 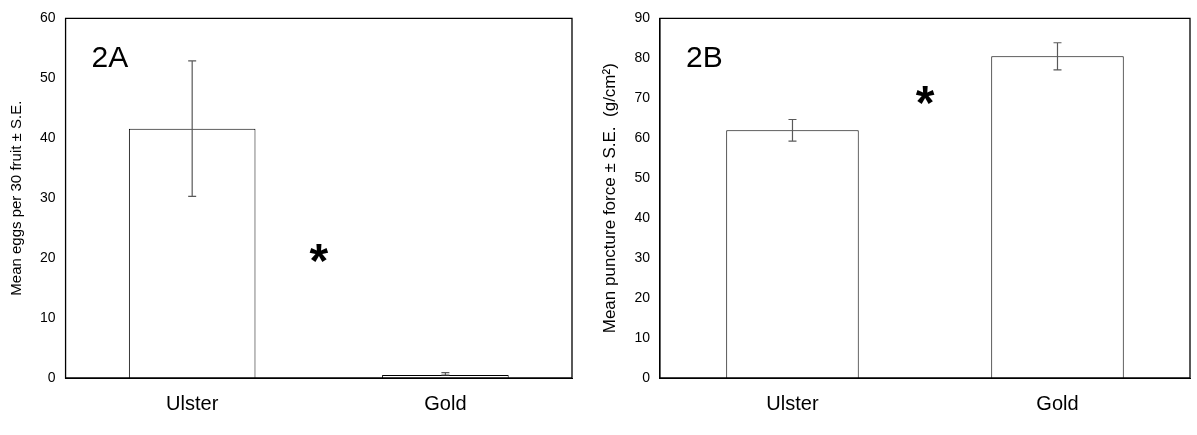 What do you see at coordinates (642, 97) in the screenshot?
I see `y-tick-label: 70` at bounding box center [642, 97].